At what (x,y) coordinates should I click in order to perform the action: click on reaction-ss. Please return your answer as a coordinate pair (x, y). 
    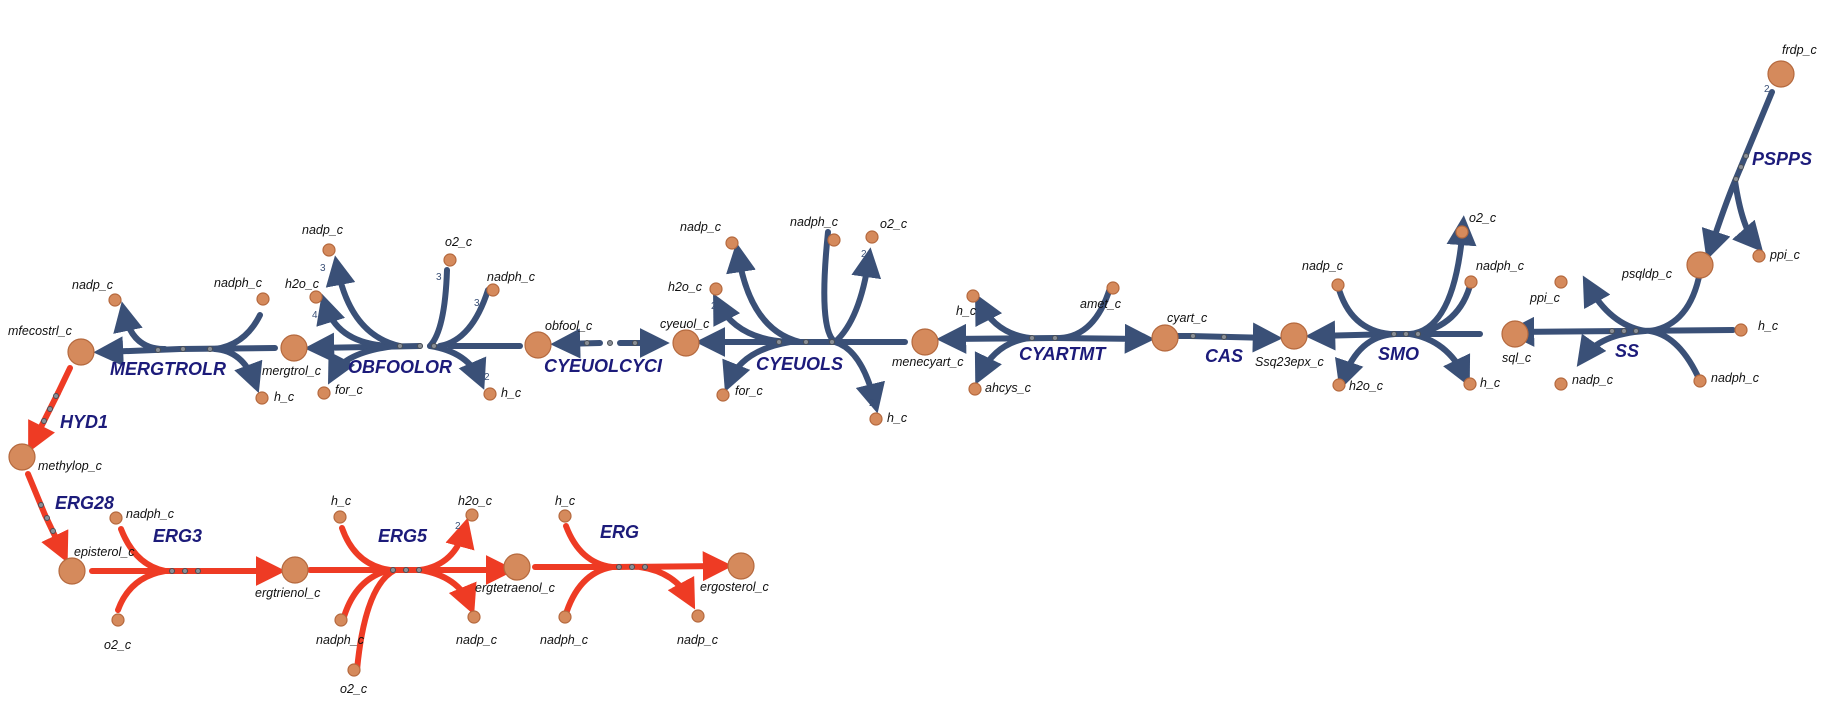
    Looking at the image, I should click on (1620, 326).